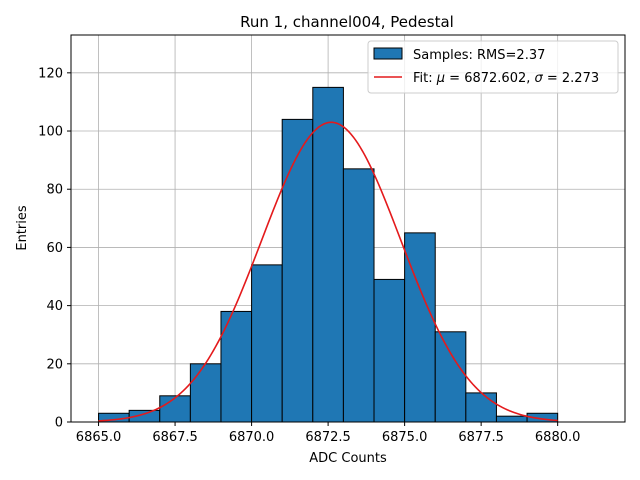 The image size is (640, 480). What do you see at coordinates (54, 306) in the screenshot?
I see `y-tick-label: 40` at bounding box center [54, 306].